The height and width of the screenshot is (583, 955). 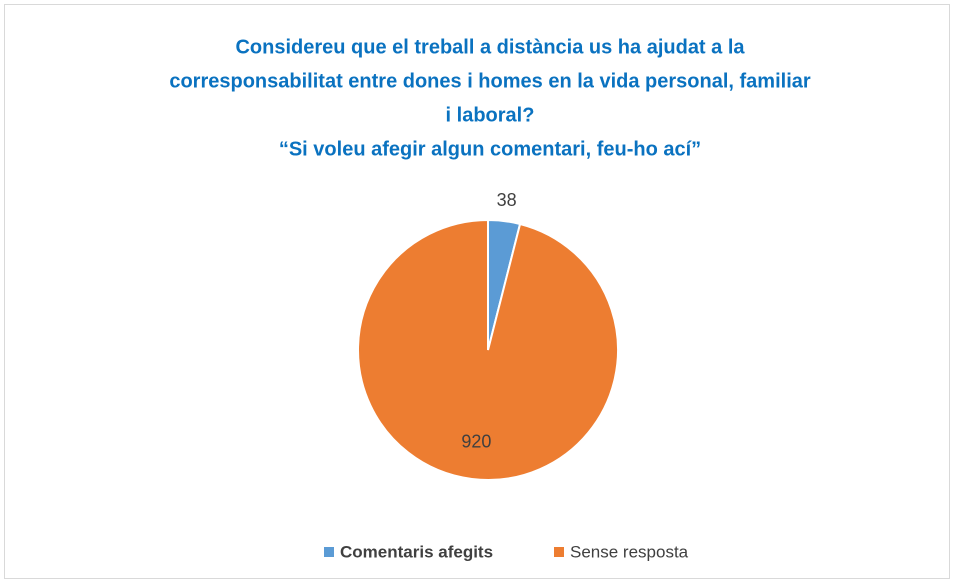 What do you see at coordinates (416, 551) in the screenshot?
I see `legend-label: Comentaris afegits` at bounding box center [416, 551].